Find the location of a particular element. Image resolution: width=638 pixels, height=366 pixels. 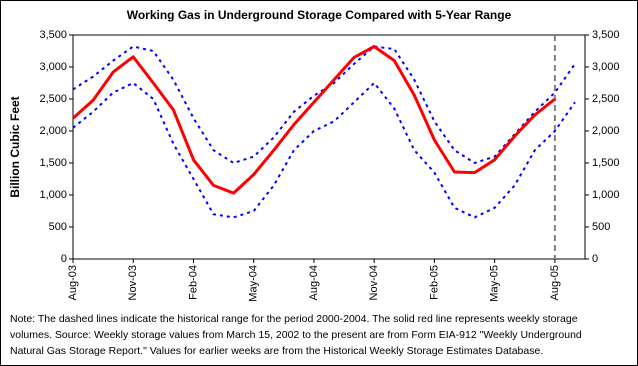

x-tick-label: Feb-04 is located at coordinates (193, 282).